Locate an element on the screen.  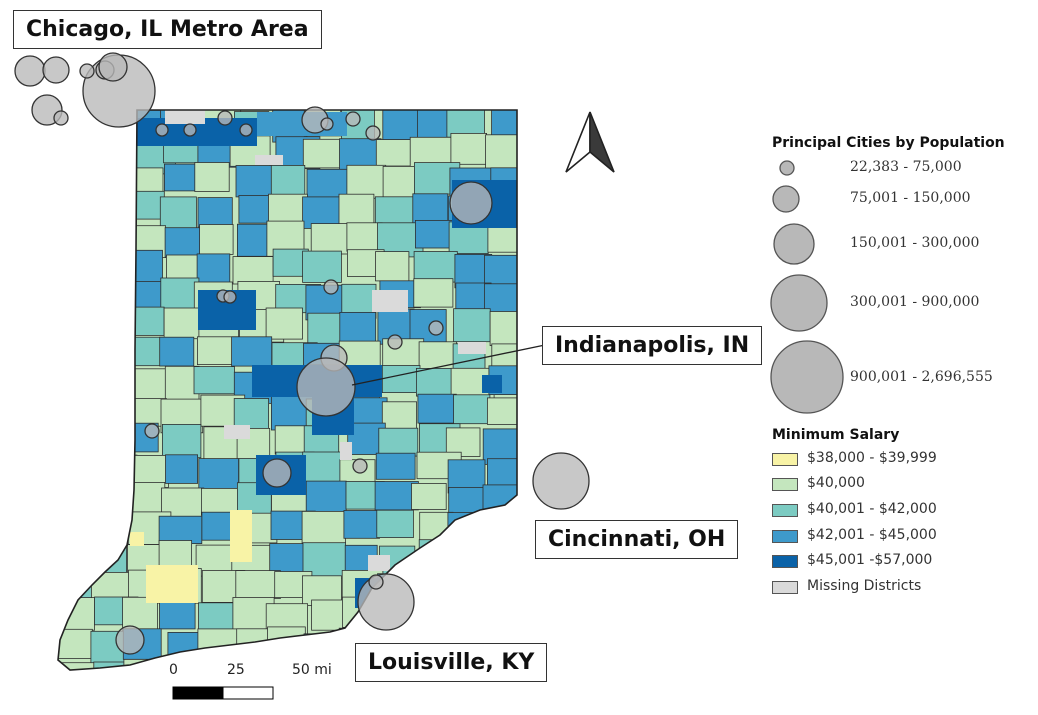
district-yellow-tall is located at coordinates (241, 536).